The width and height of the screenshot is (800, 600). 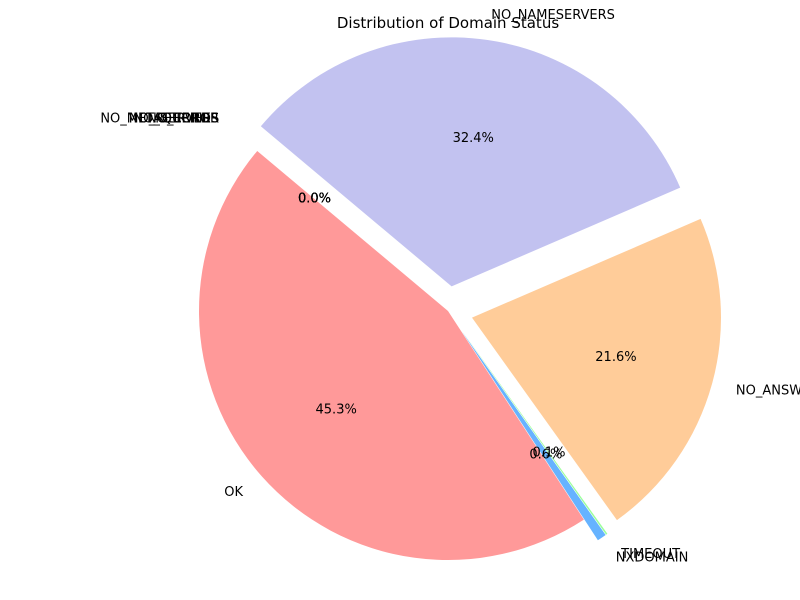 What do you see at coordinates (545, 455) in the screenshot?
I see `slice-percent-nxdomain: 0.6%` at bounding box center [545, 455].